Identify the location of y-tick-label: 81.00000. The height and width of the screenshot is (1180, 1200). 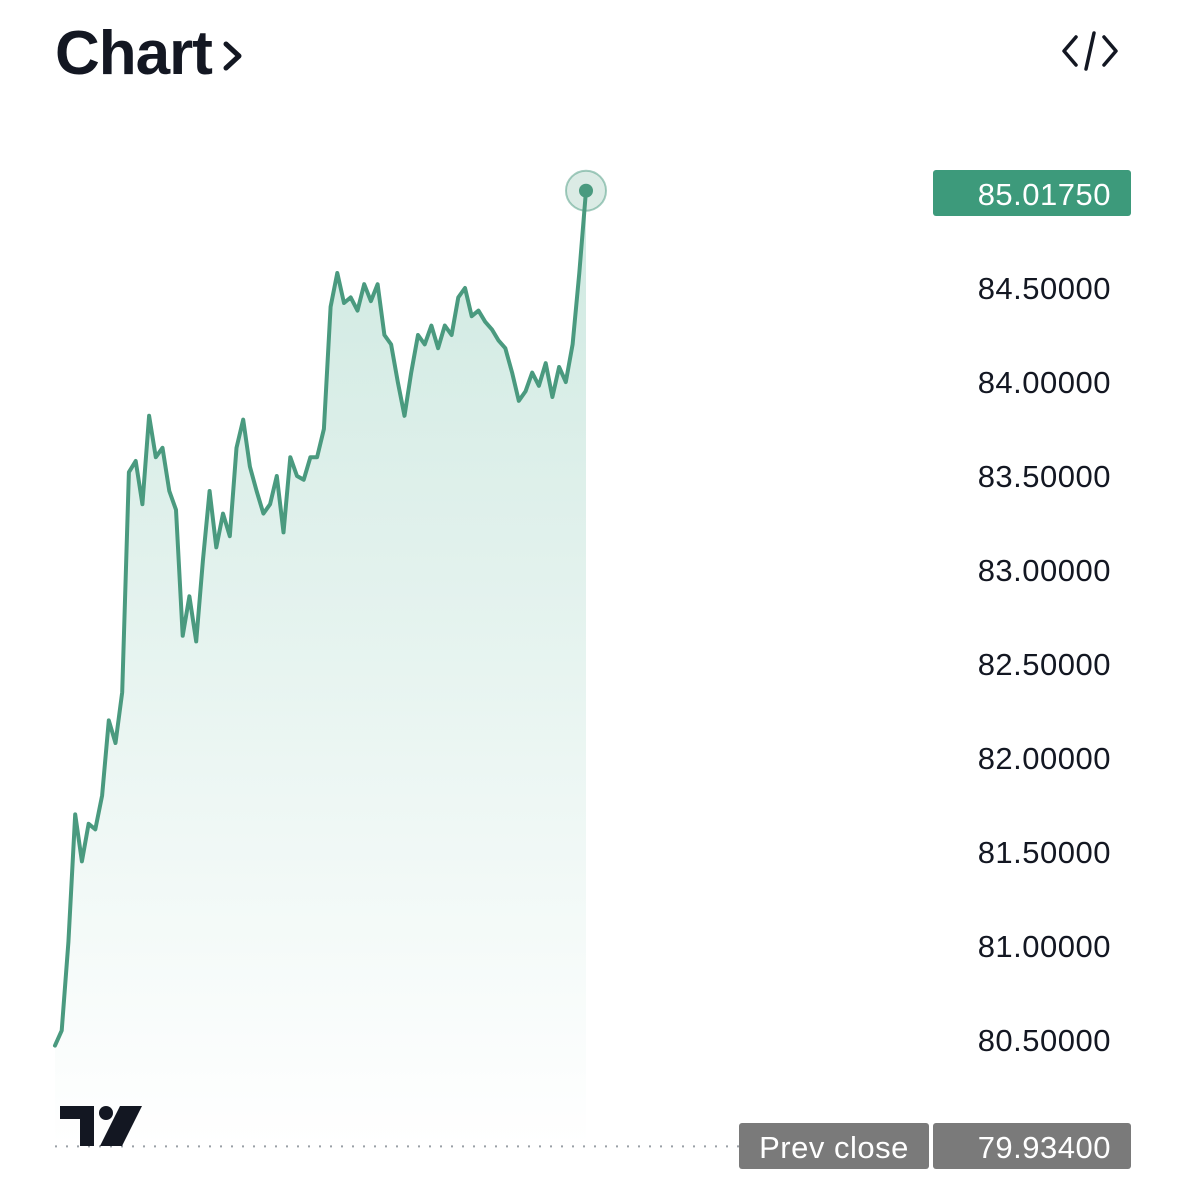
(1044, 946).